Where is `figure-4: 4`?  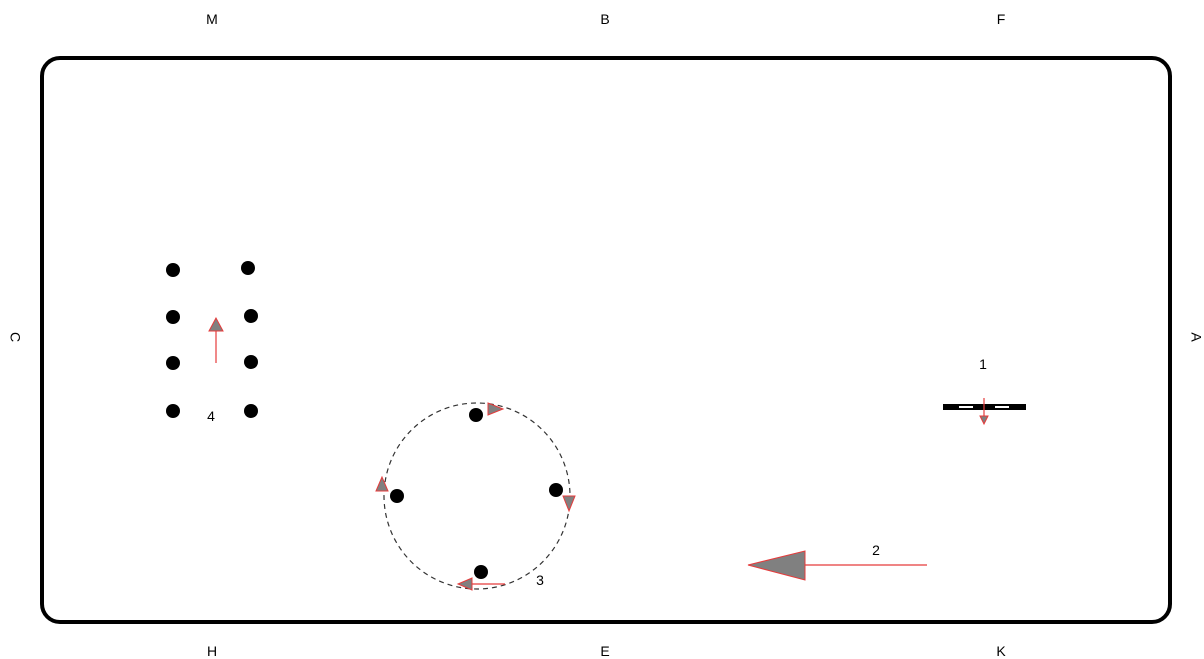
figure-4: 4 is located at coordinates (212, 342).